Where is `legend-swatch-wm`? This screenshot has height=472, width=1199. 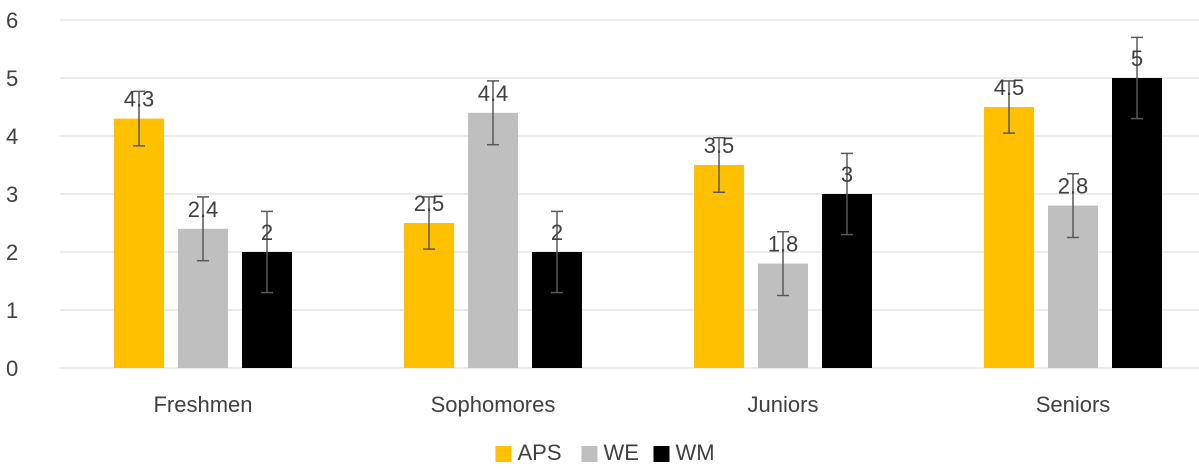 legend-swatch-wm is located at coordinates (661, 454).